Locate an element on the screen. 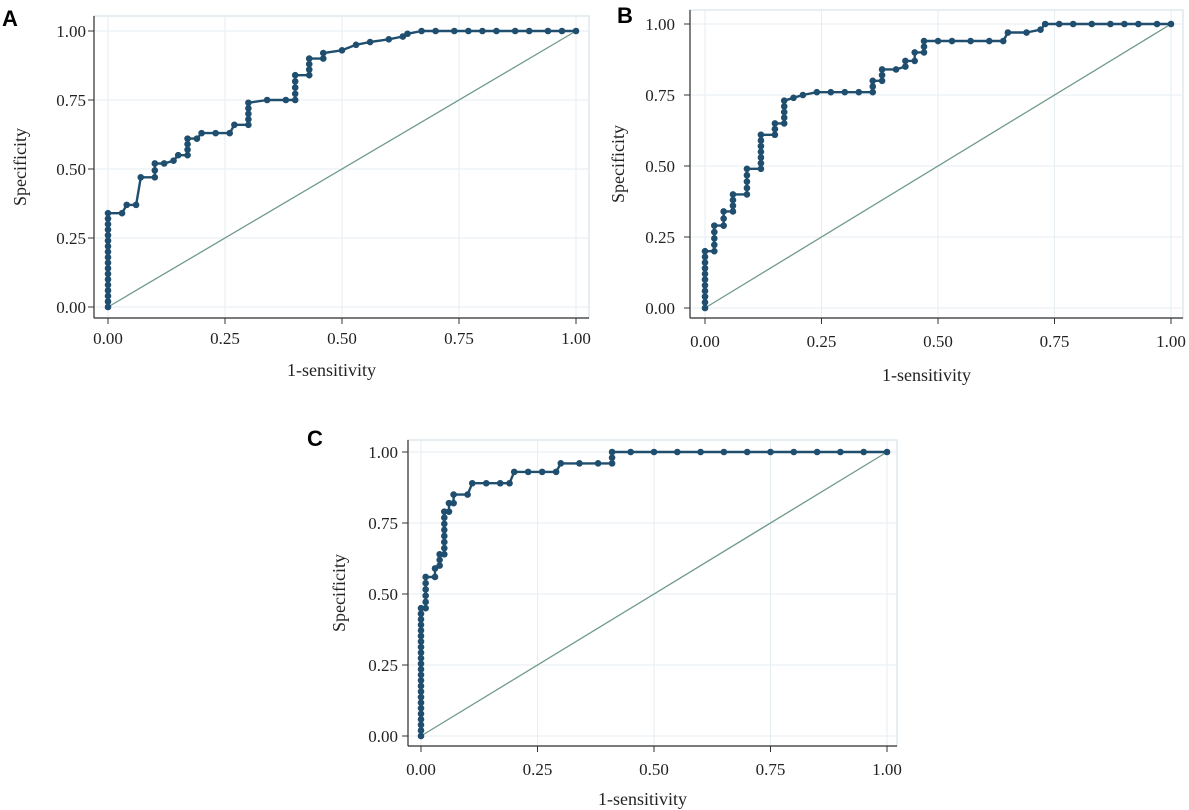 The image size is (1189, 810). y-tick-label-b: 0.00 is located at coordinates (660, 308).